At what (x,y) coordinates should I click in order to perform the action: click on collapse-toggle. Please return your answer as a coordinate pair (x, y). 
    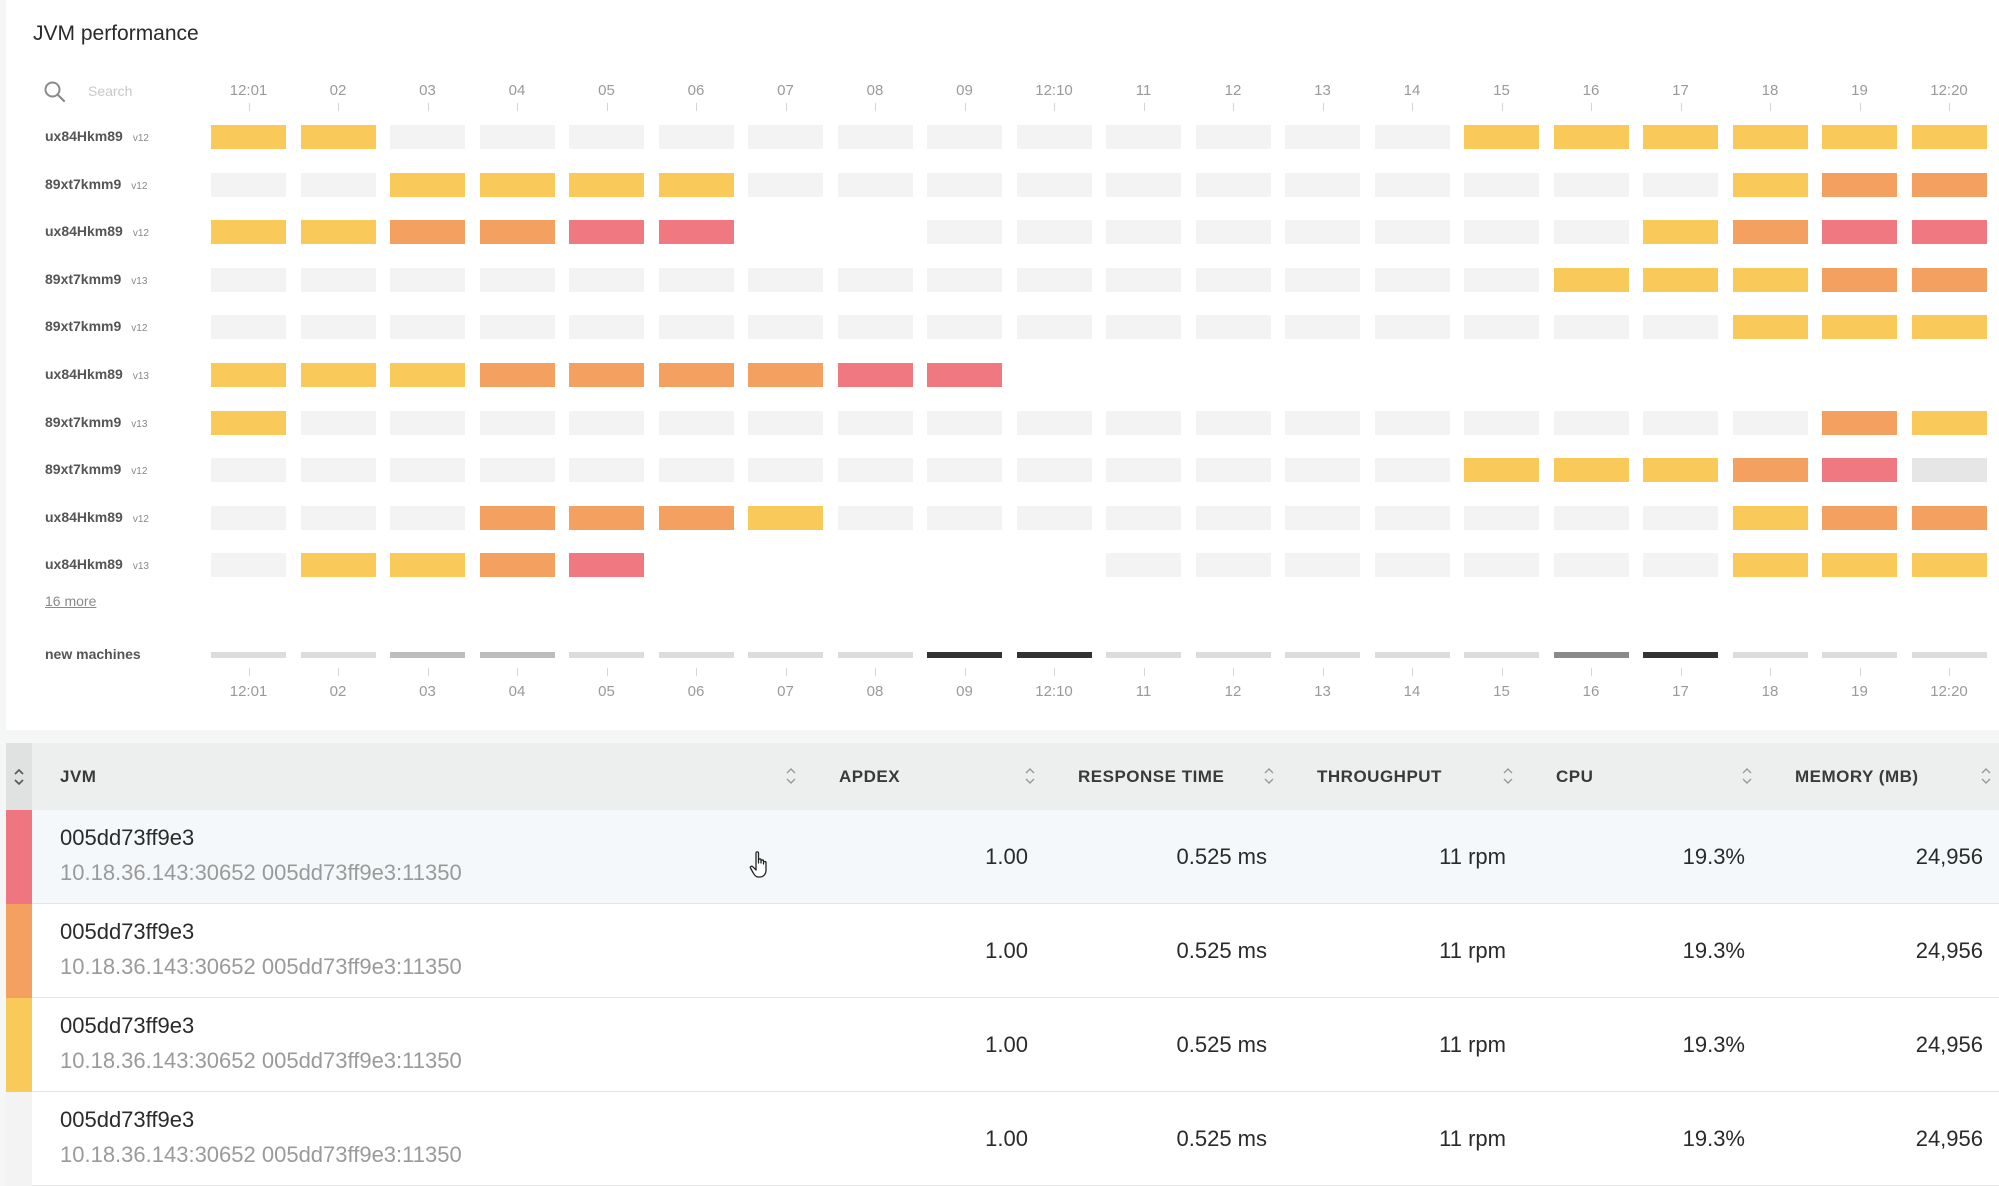
    Looking at the image, I should click on (19, 776).